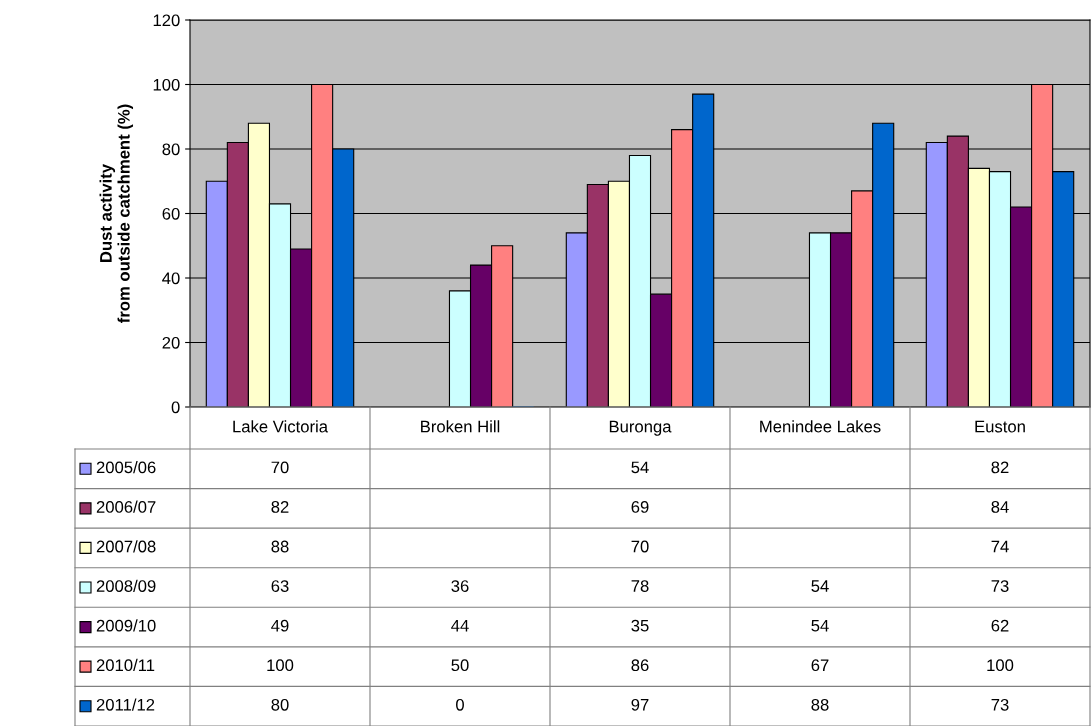  What do you see at coordinates (1000, 507) in the screenshot?
I see `data-label: 84` at bounding box center [1000, 507].